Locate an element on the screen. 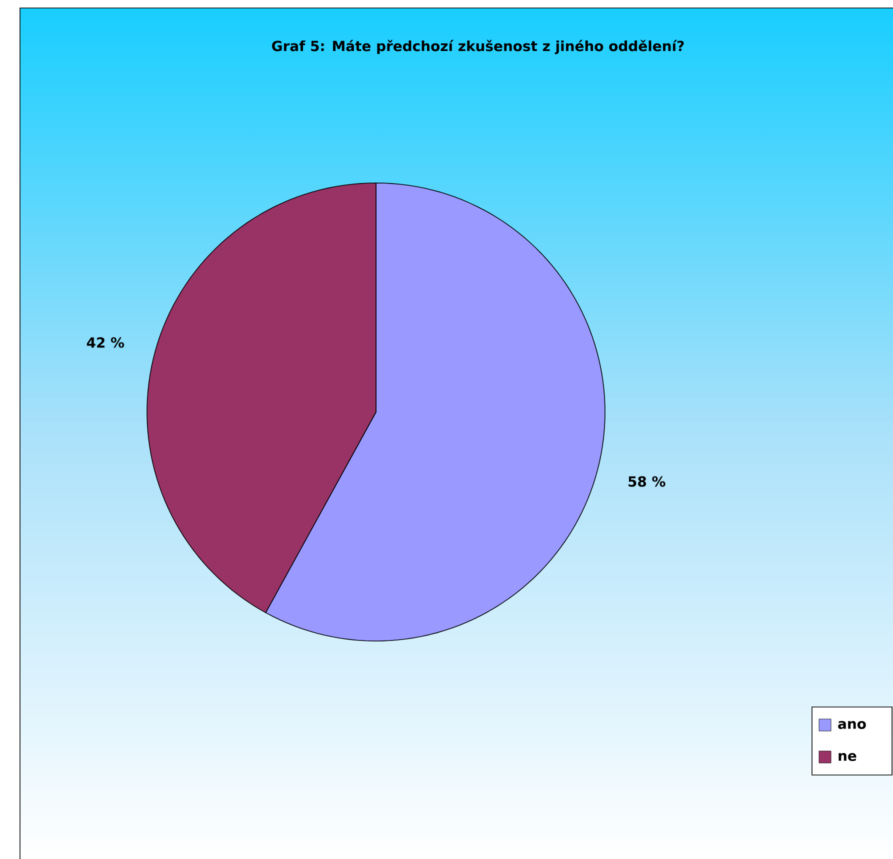  legend-label: ne is located at coordinates (847, 757).